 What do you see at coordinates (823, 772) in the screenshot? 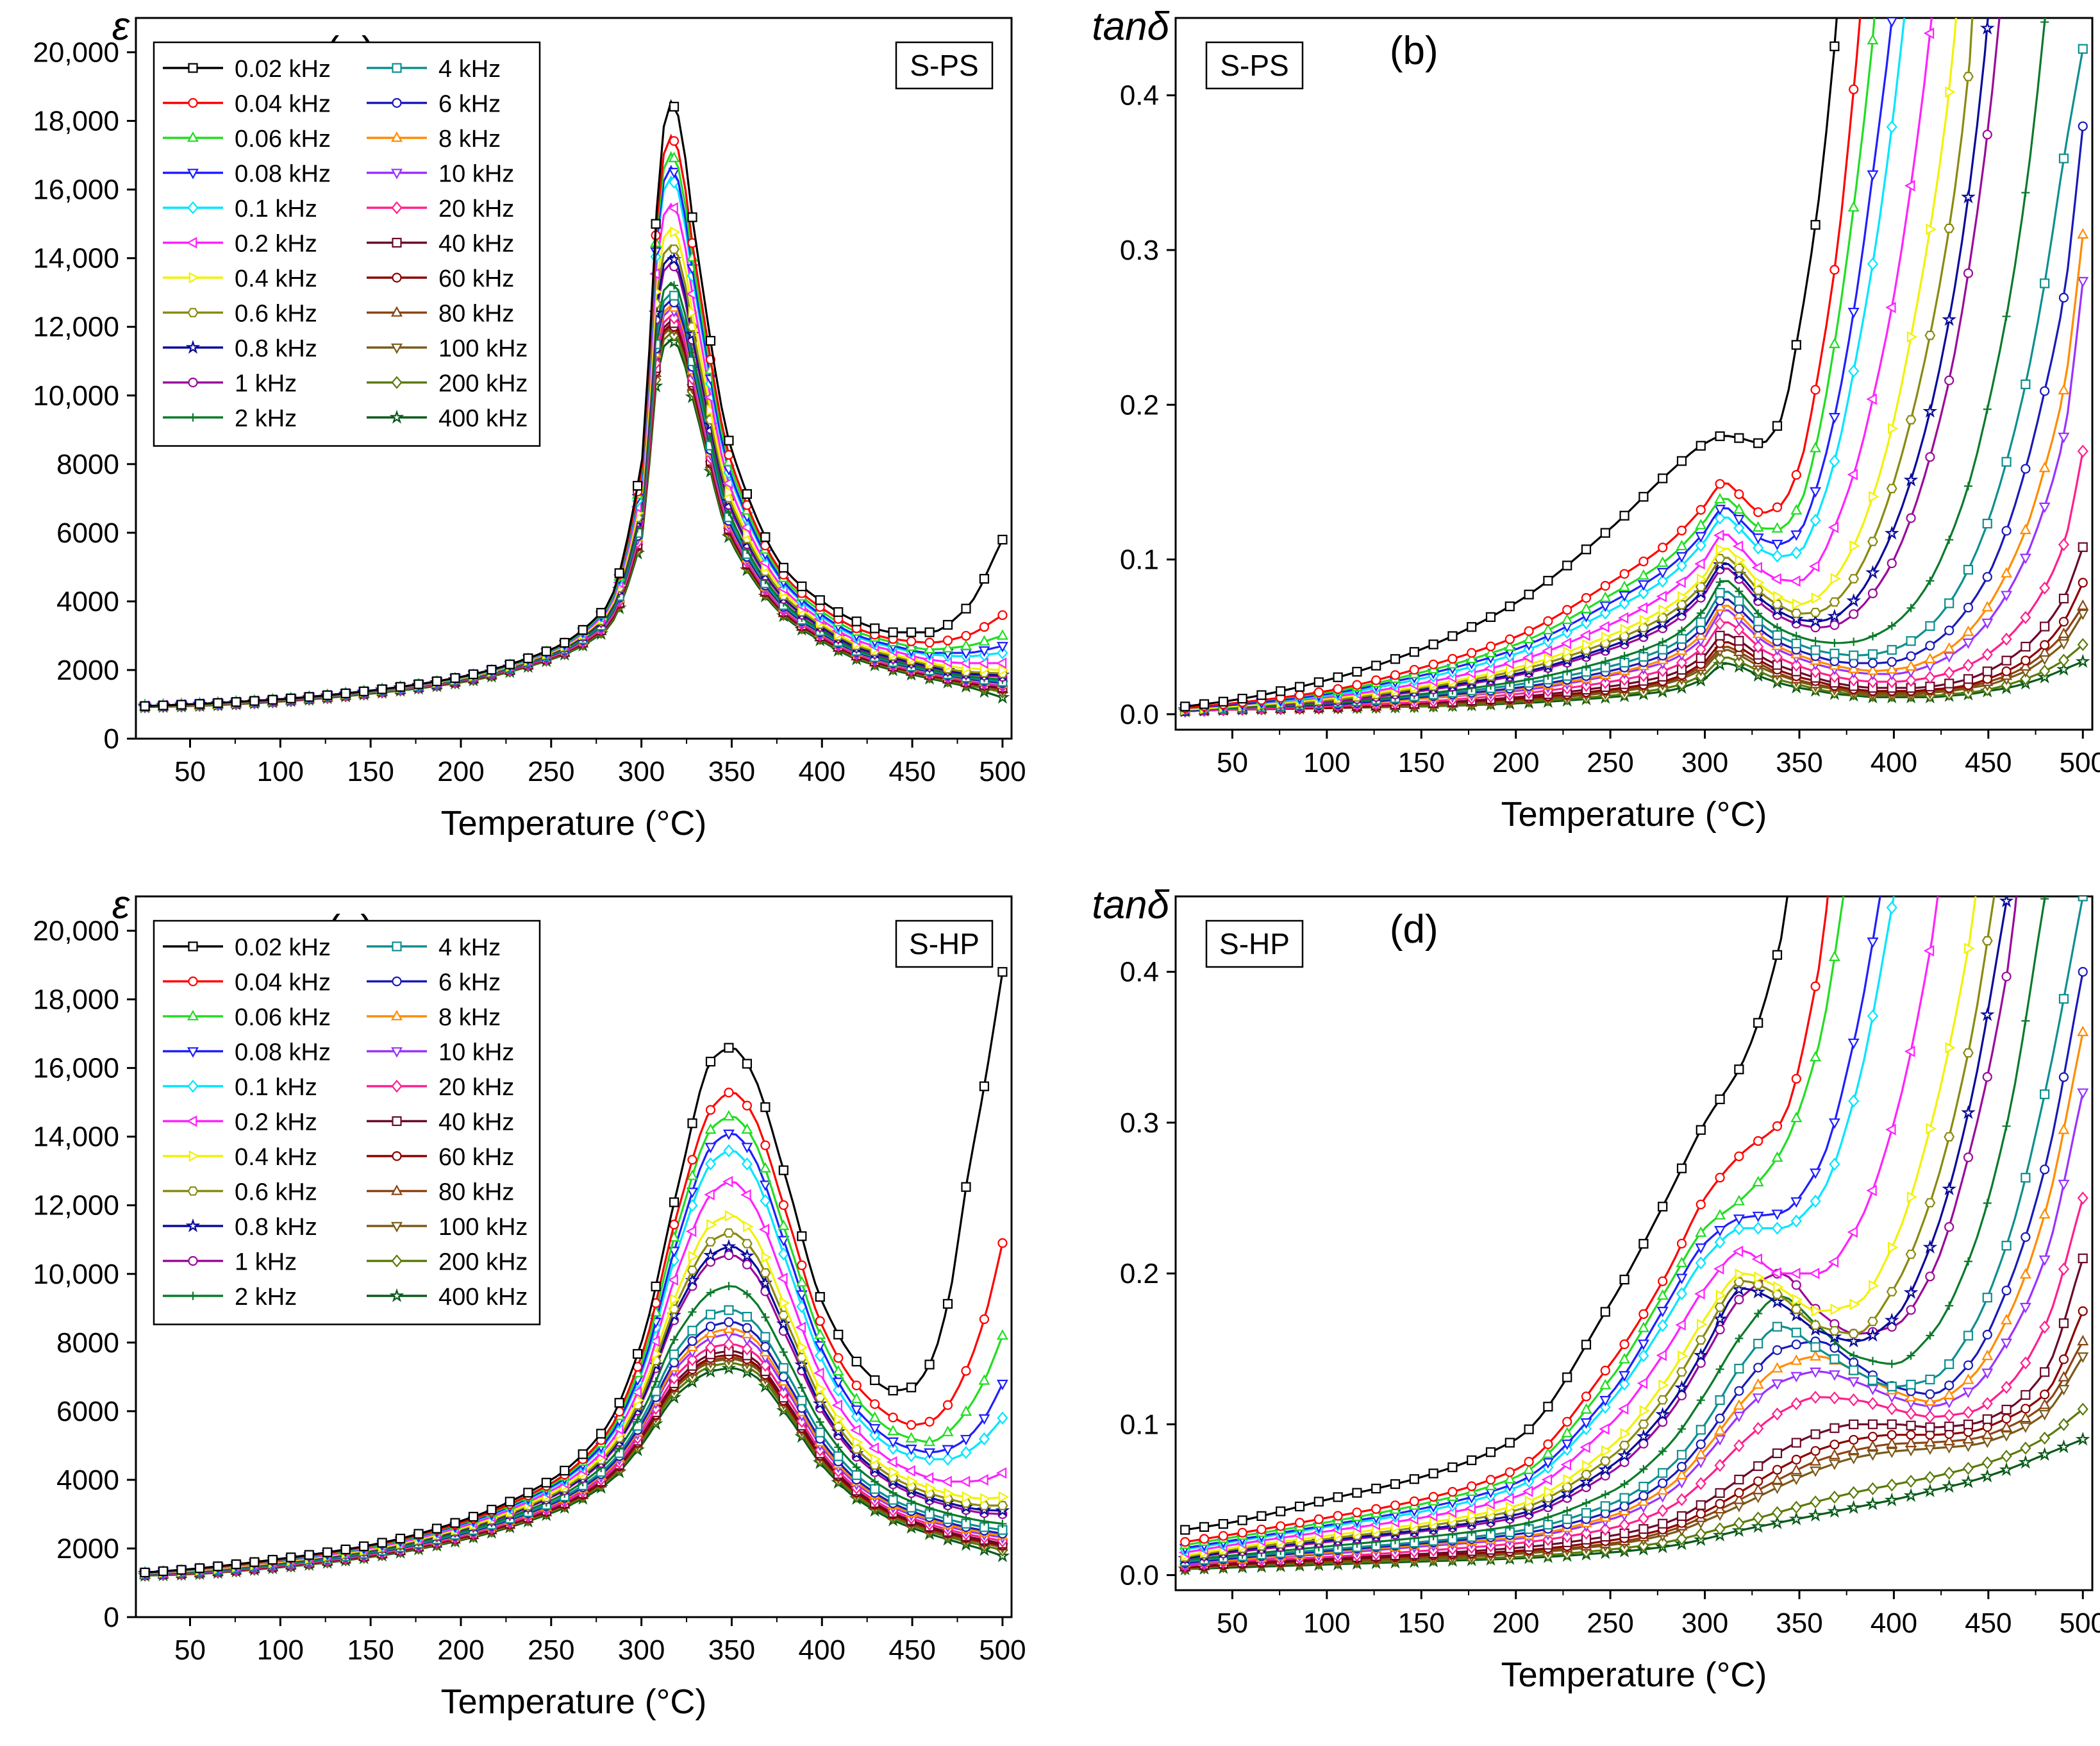
I see `x-tick-label: 400` at bounding box center [823, 772].